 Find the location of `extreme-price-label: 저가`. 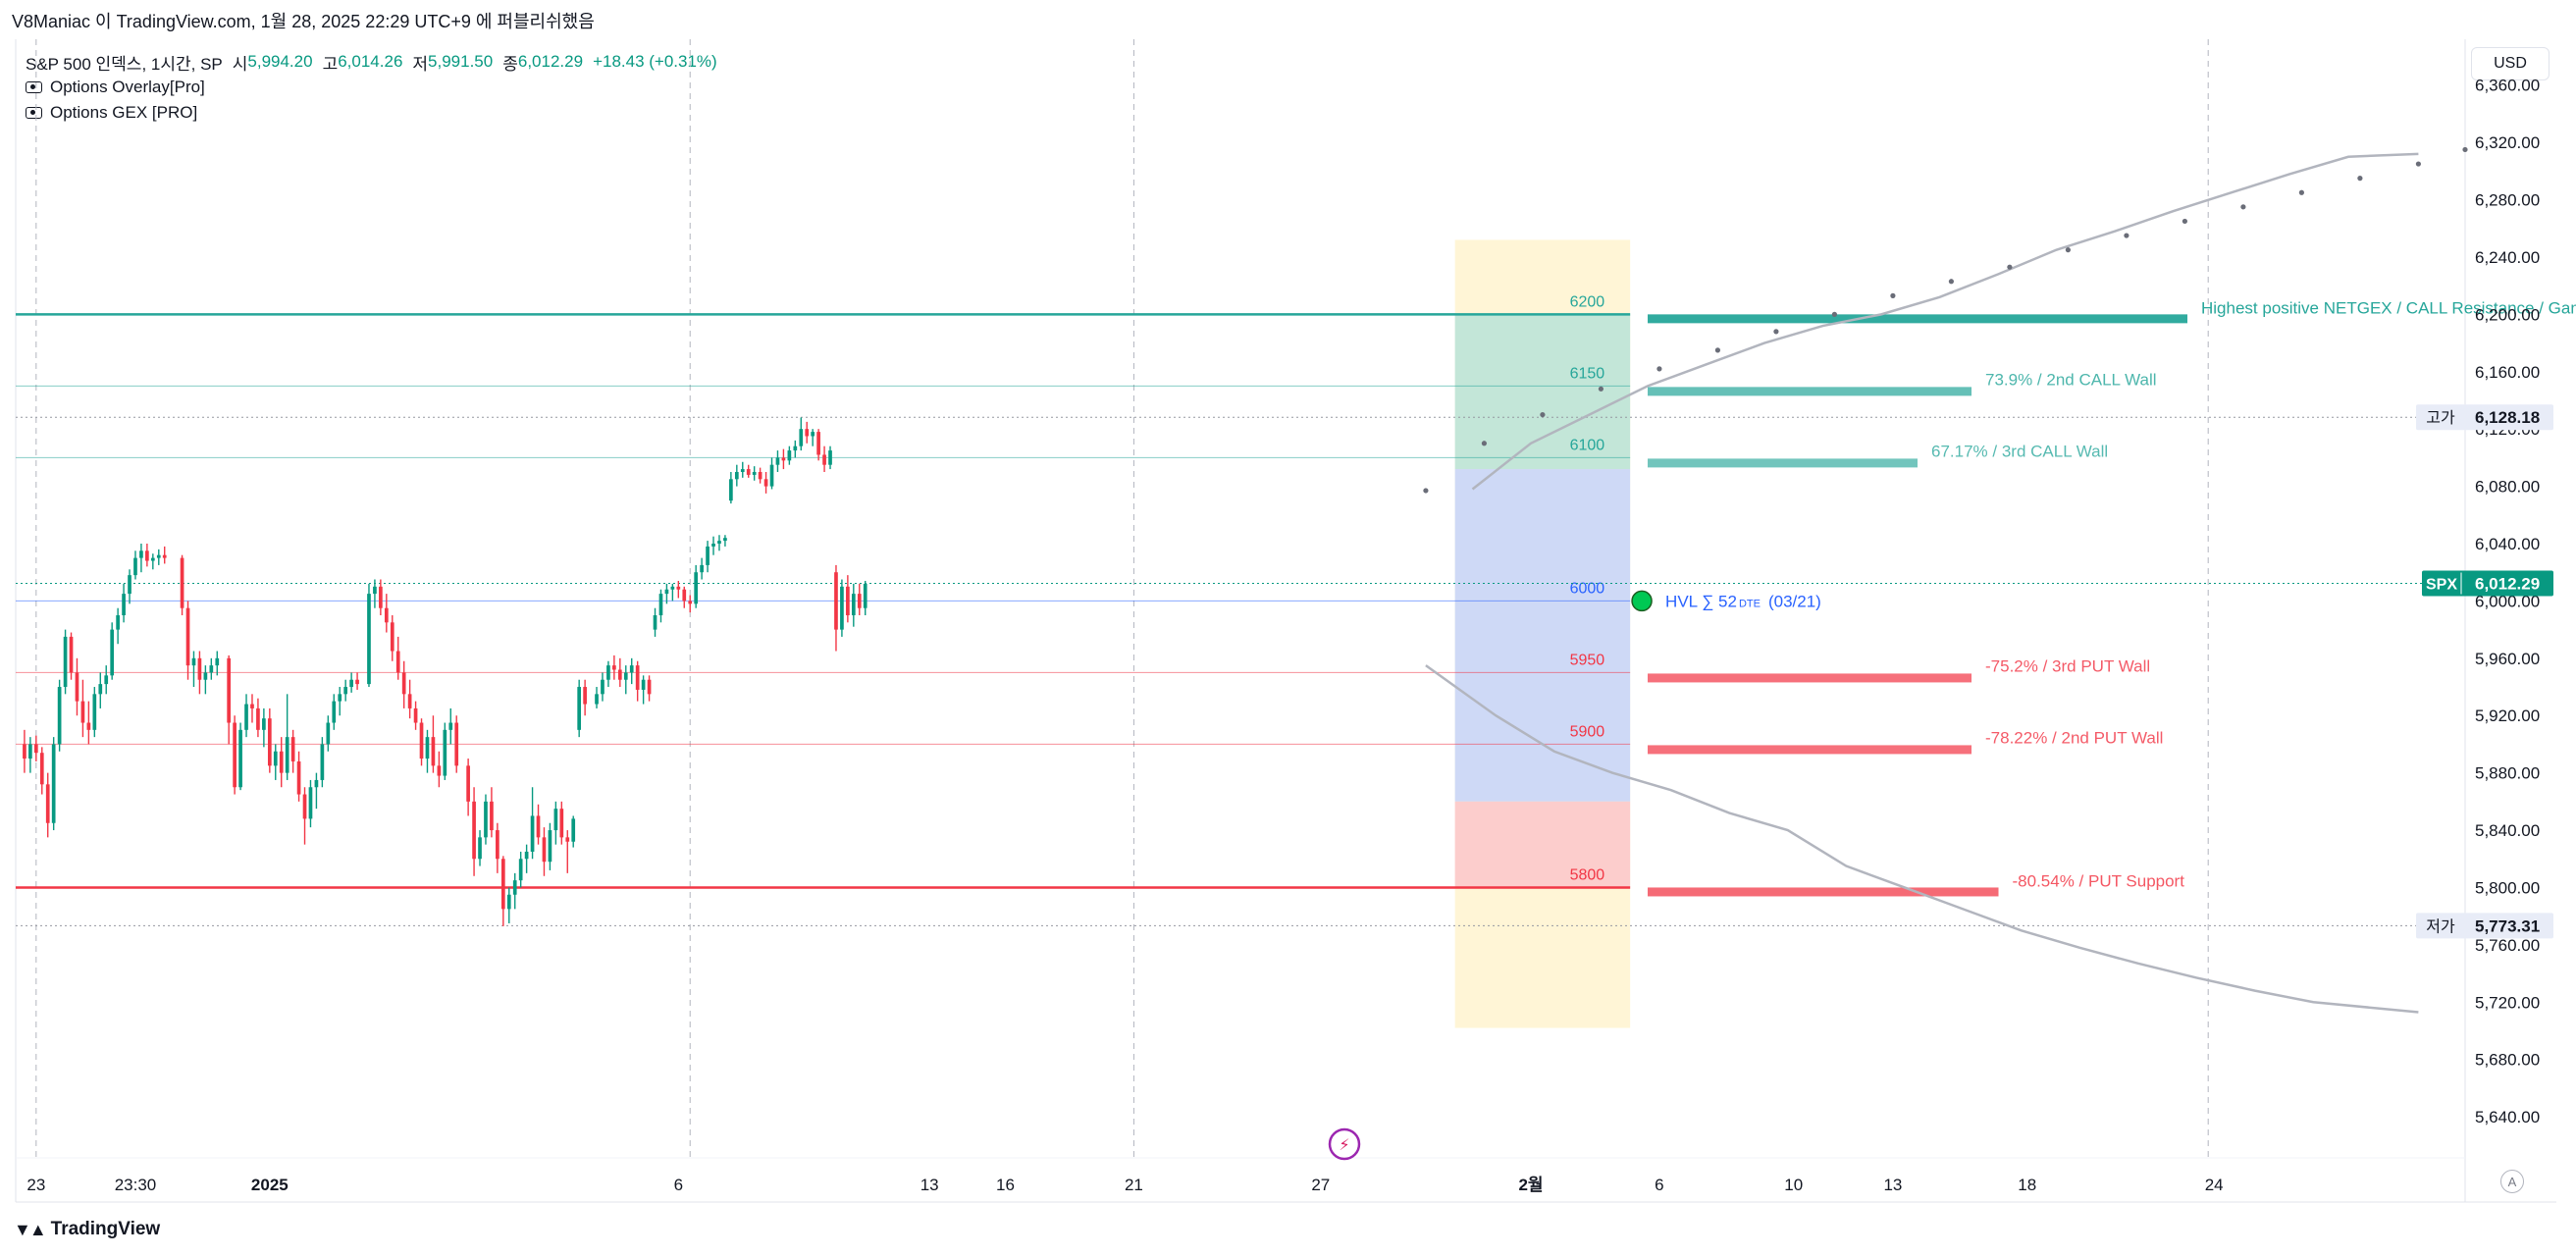

extreme-price-label: 저가 is located at coordinates (2440, 926).